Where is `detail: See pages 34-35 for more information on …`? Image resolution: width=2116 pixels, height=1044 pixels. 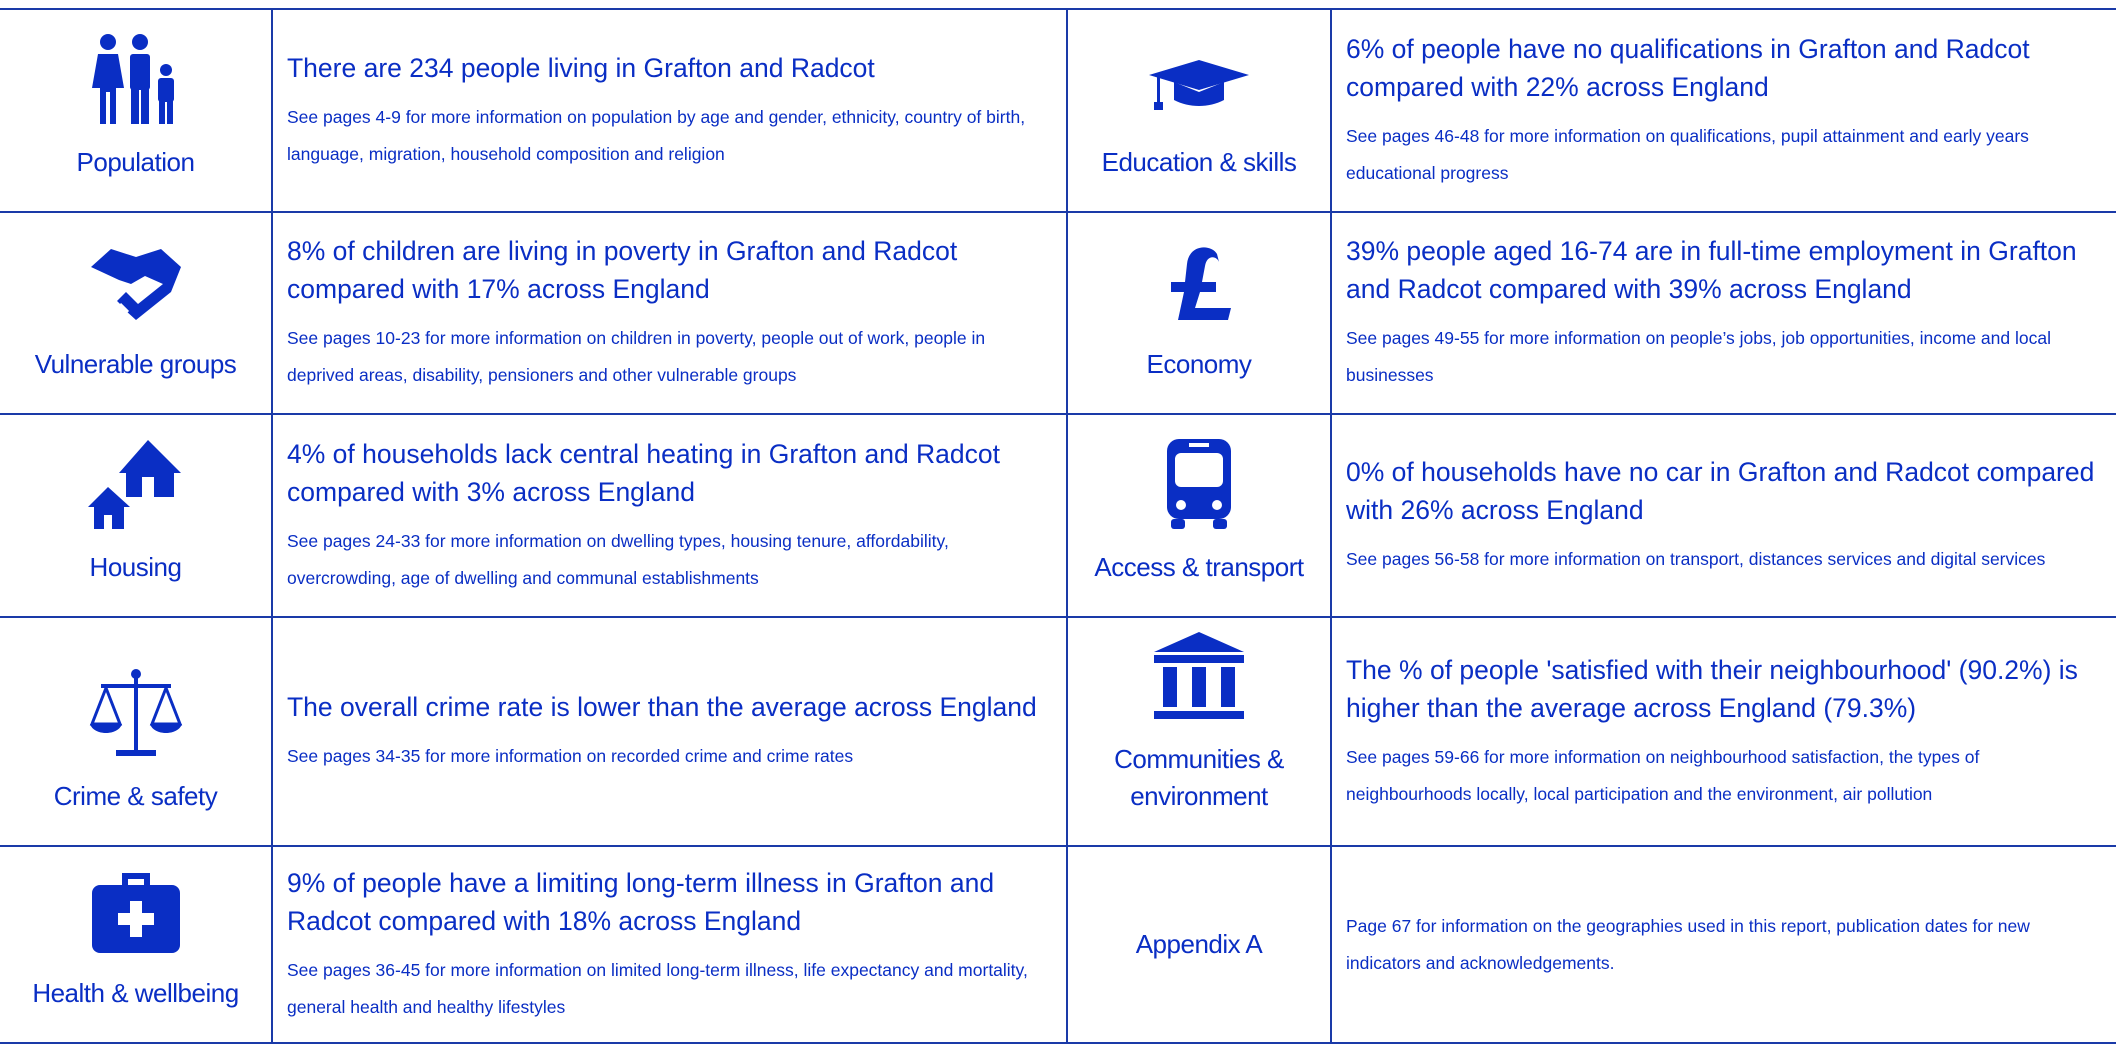 detail: See pages 34-35 for more information on … is located at coordinates (570, 756).